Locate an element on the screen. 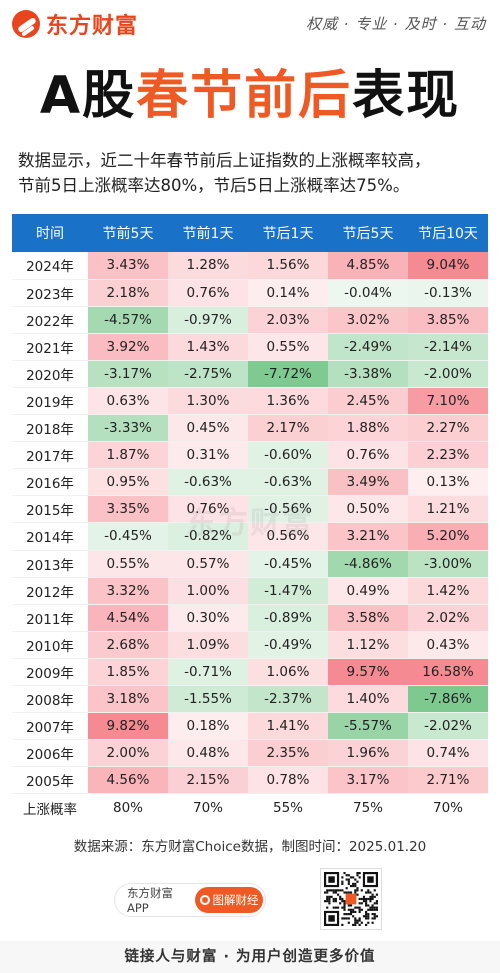 Image resolution: width=500 pixels, height=973 pixels. table-row: 2015年 3.35% 0.76% -0.56% 0.50% 1.21% is located at coordinates (250, 509).